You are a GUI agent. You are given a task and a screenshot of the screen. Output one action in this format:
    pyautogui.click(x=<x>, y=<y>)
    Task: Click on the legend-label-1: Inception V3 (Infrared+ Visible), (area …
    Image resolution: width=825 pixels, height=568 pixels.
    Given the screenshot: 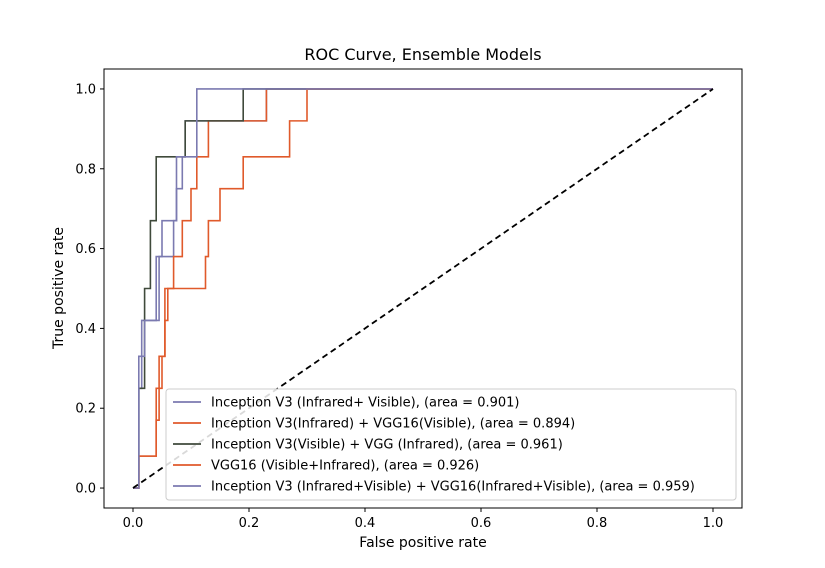 What is the action you would take?
    pyautogui.click(x=365, y=403)
    